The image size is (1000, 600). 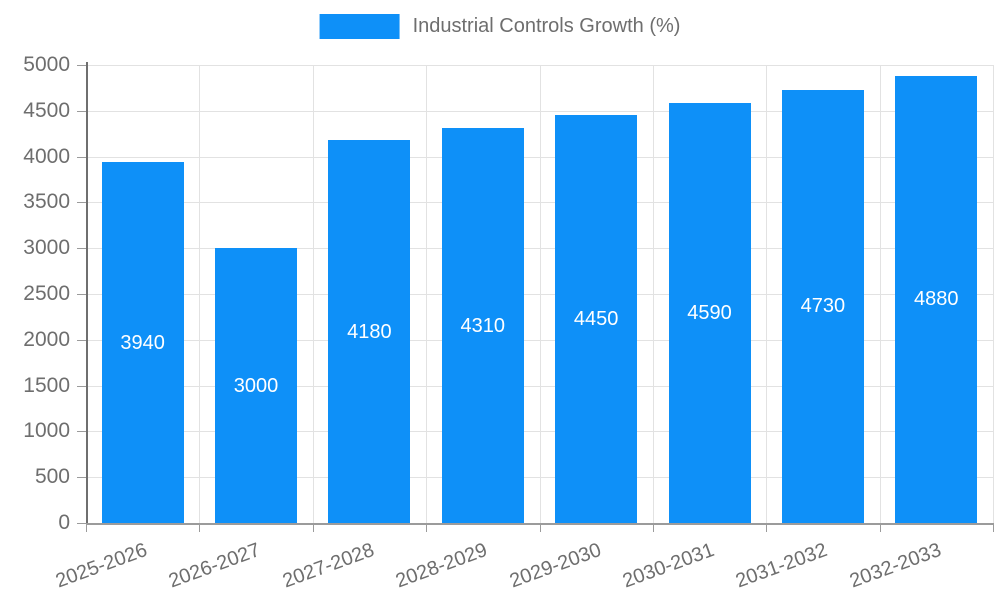 I want to click on x-tick-label: 2032-2033, so click(x=895, y=566).